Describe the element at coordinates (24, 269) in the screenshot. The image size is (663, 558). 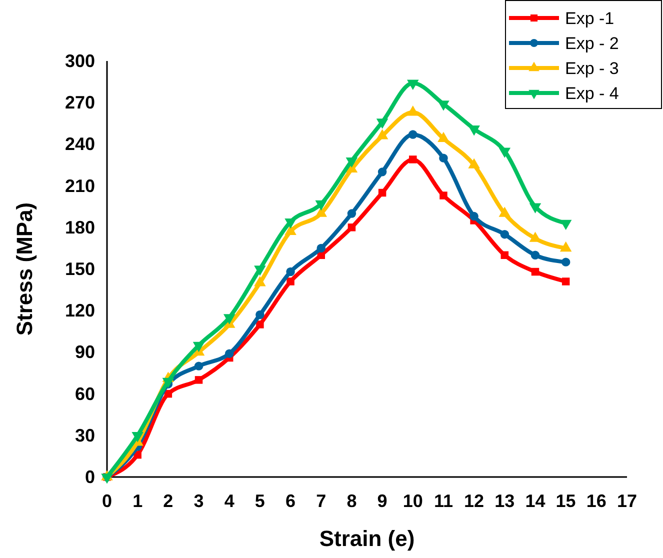
I see `y-axis-title: Stress (MPa)` at that location.